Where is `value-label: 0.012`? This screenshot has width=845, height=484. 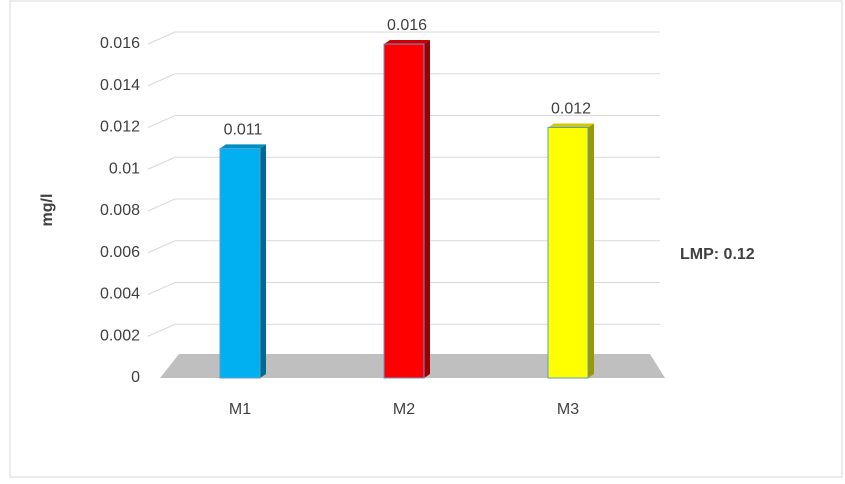
value-label: 0.012 is located at coordinates (571, 109).